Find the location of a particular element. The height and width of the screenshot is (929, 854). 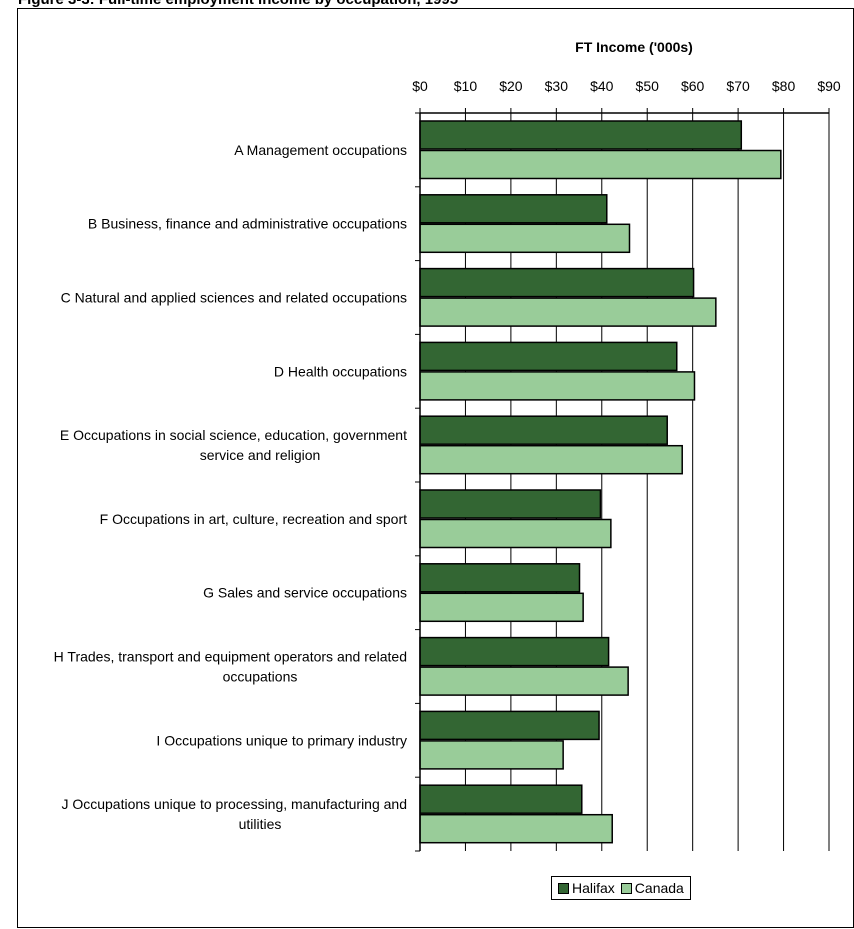

category-label: service and religion is located at coordinates (260, 455).